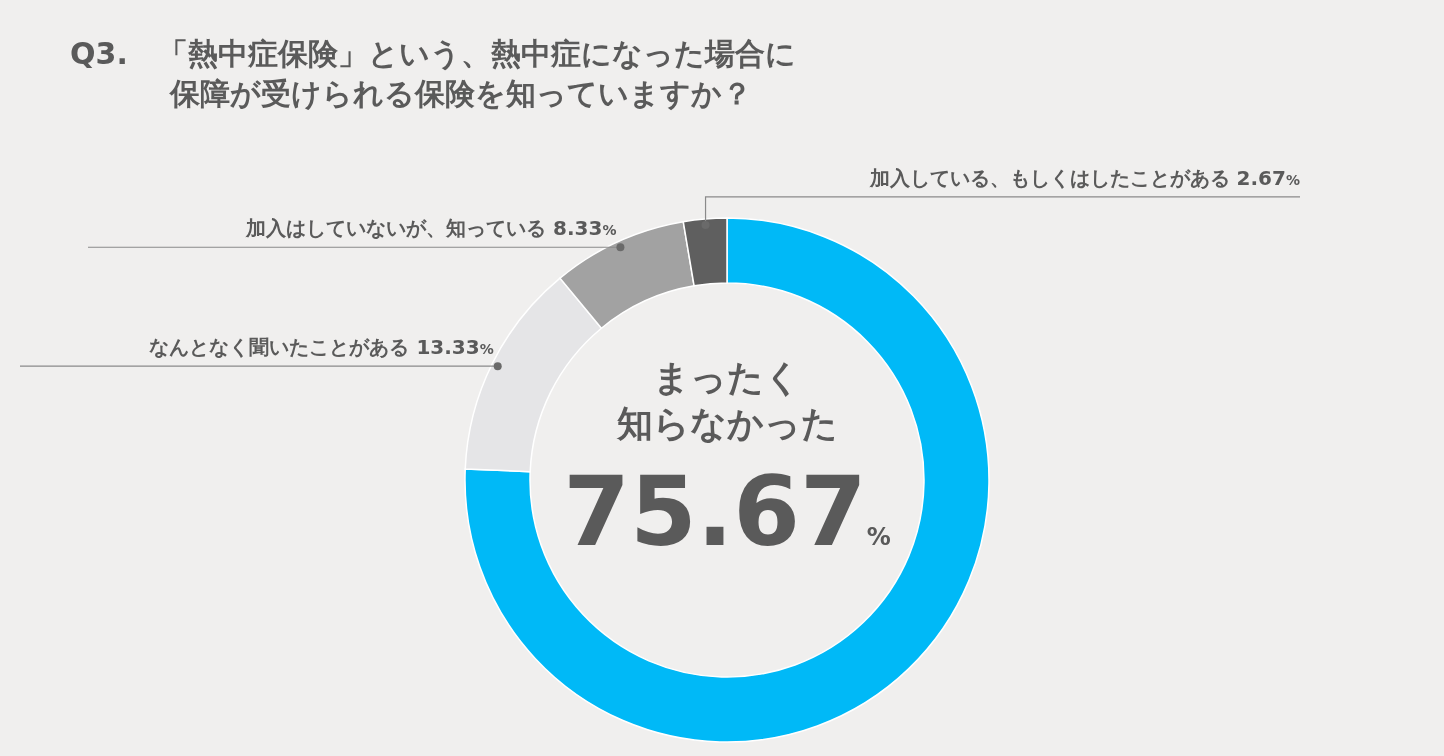 The width and height of the screenshot is (1444, 756). What do you see at coordinates (727, 512) in the screenshot?
I see `data-label: 75.67%` at bounding box center [727, 512].